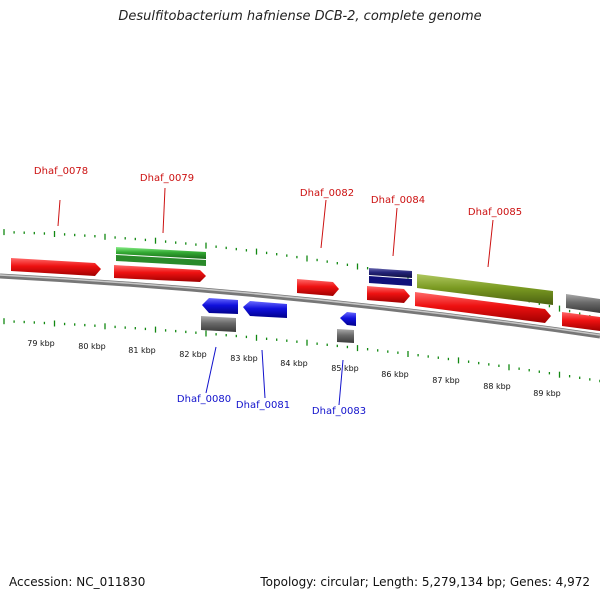 The image size is (600, 600). I want to click on kbp-label: 80 kbp, so click(92, 346).